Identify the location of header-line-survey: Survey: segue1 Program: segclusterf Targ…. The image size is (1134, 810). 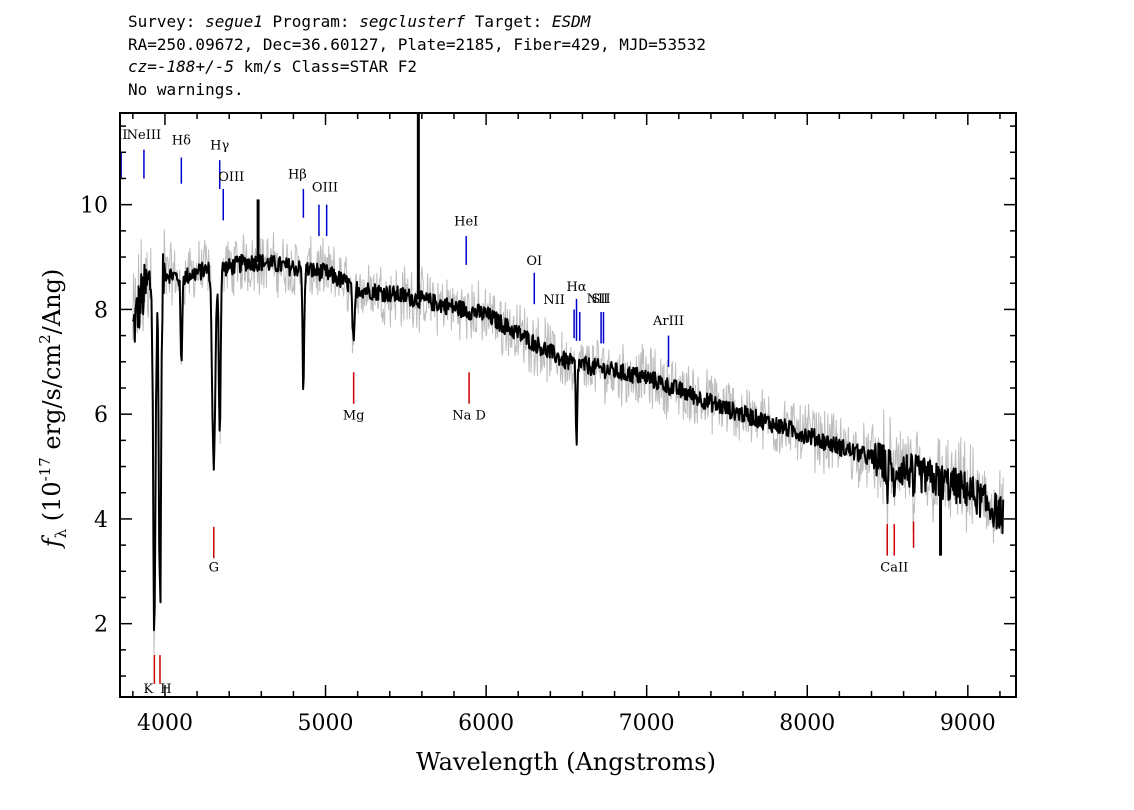
(417, 22).